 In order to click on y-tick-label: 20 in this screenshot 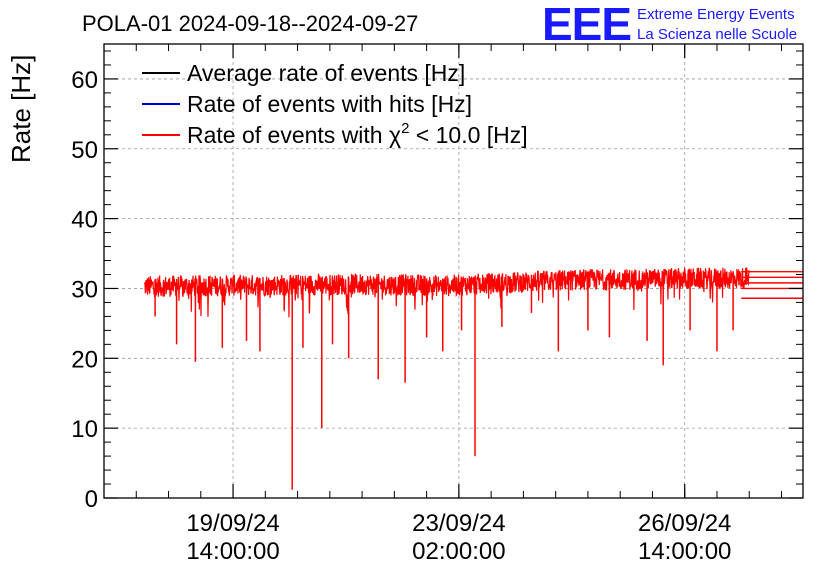, I will do `click(84, 359)`.